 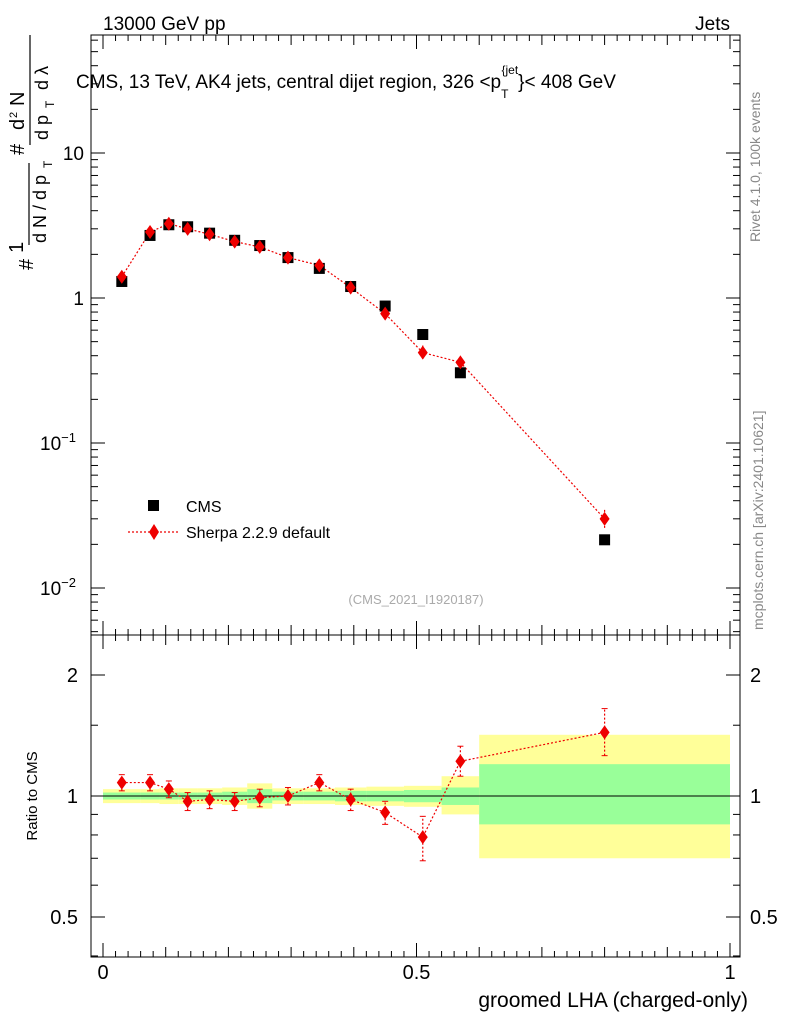 What do you see at coordinates (72, 676) in the screenshot?
I see `ratio-y-tick-label-left: 2` at bounding box center [72, 676].